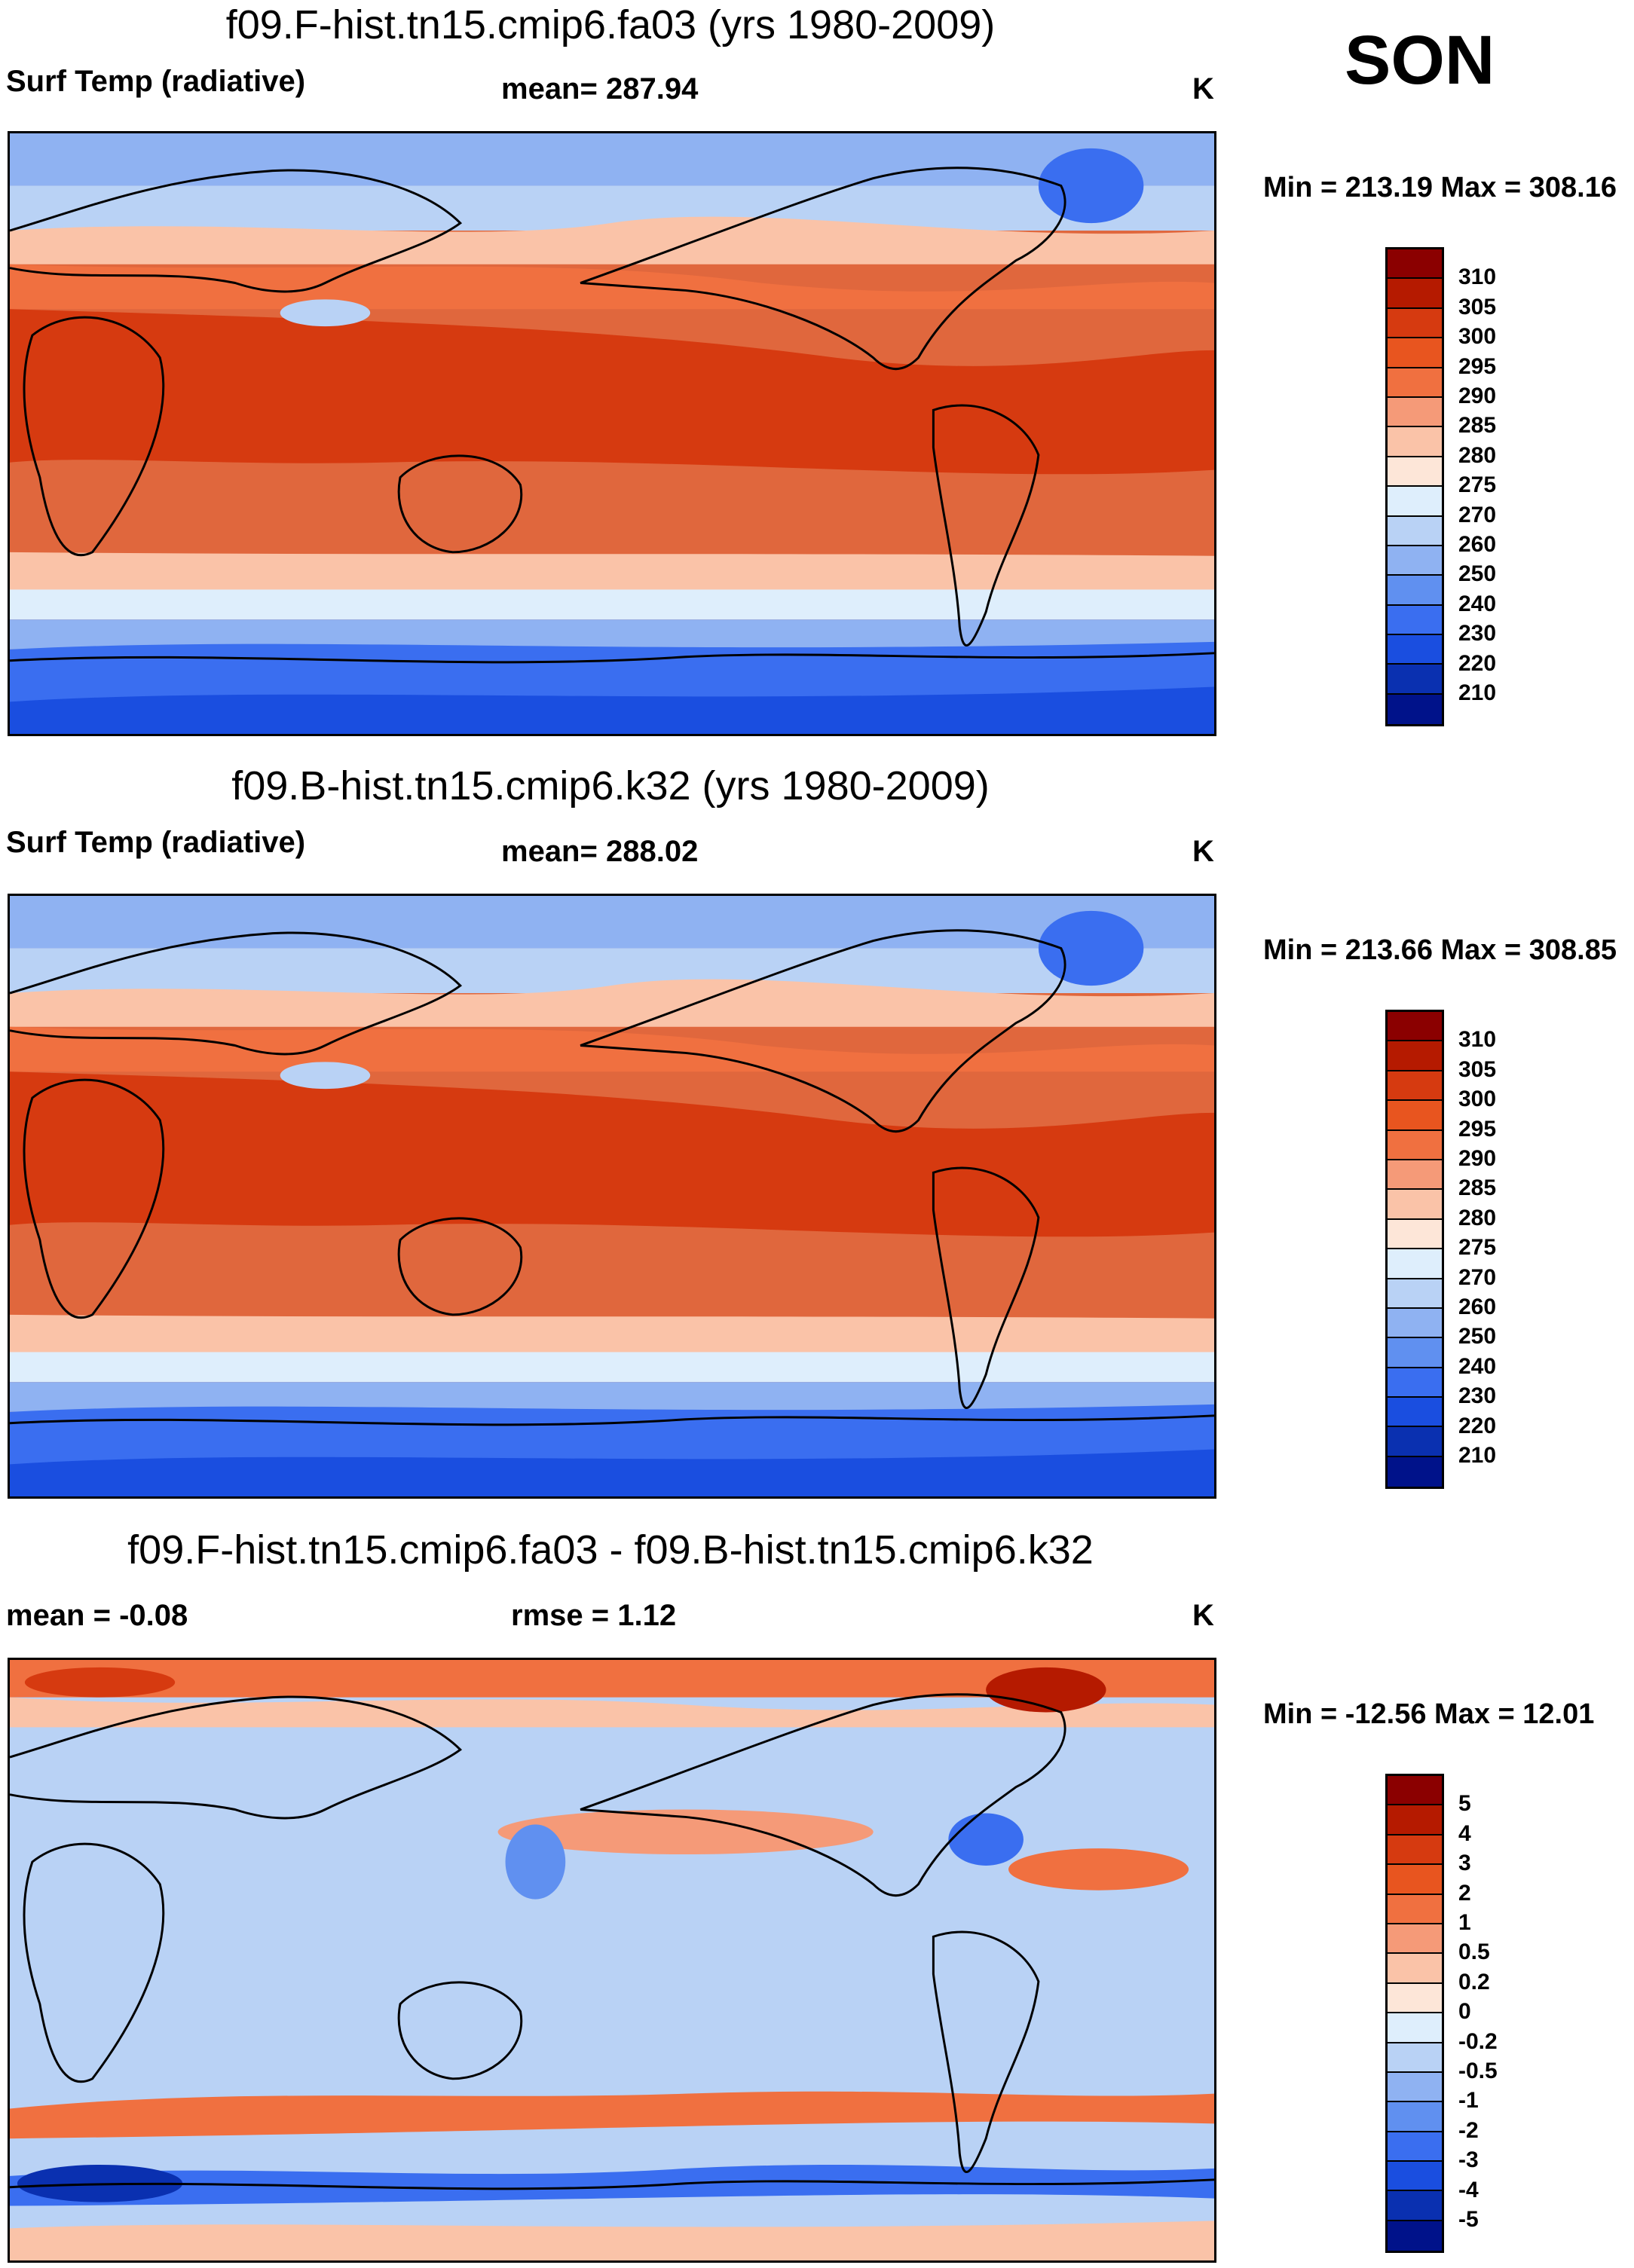  Describe the element at coordinates (600, 88) in the screenshot. I see `panel-1-mean-label: mean= 287.94` at that location.